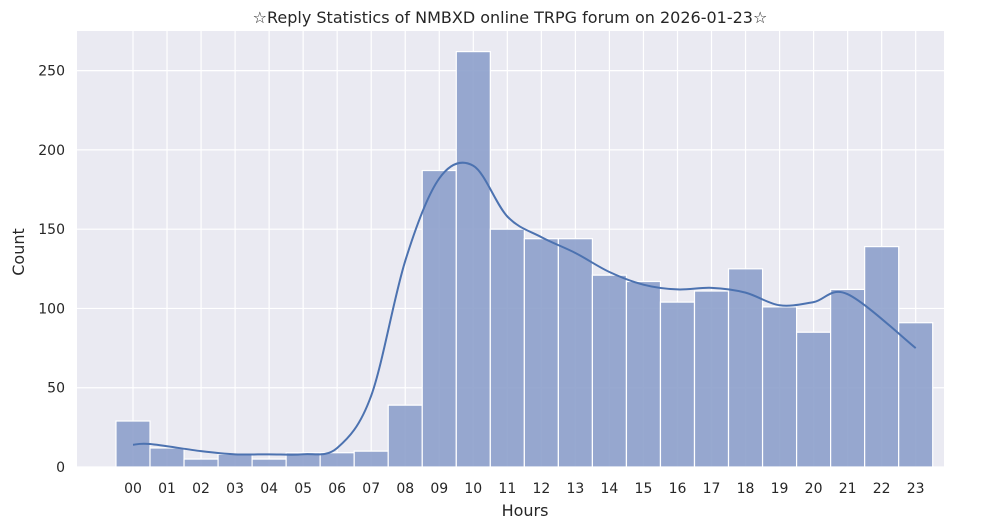  Describe the element at coordinates (51, 270) in the screenshot. I see `y-tick-labels: 0 50 100 150 200 250` at that location.